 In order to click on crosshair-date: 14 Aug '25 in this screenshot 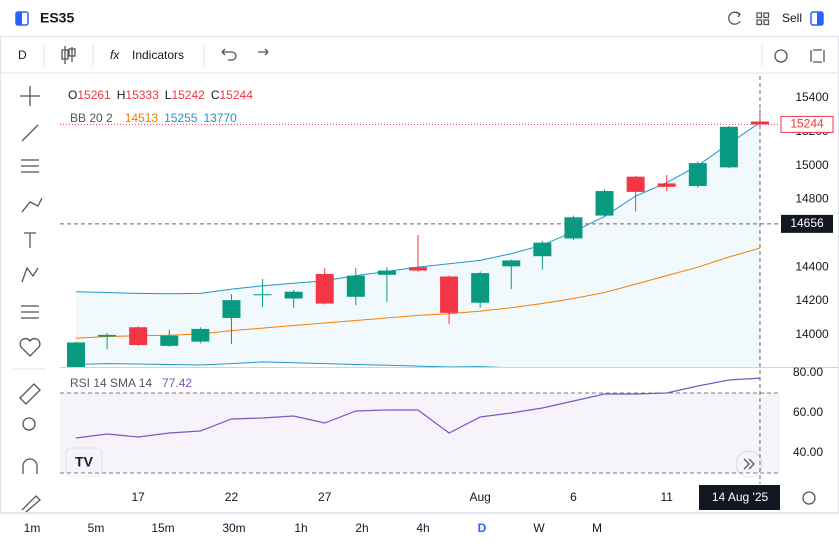, I will do `click(740, 497)`.